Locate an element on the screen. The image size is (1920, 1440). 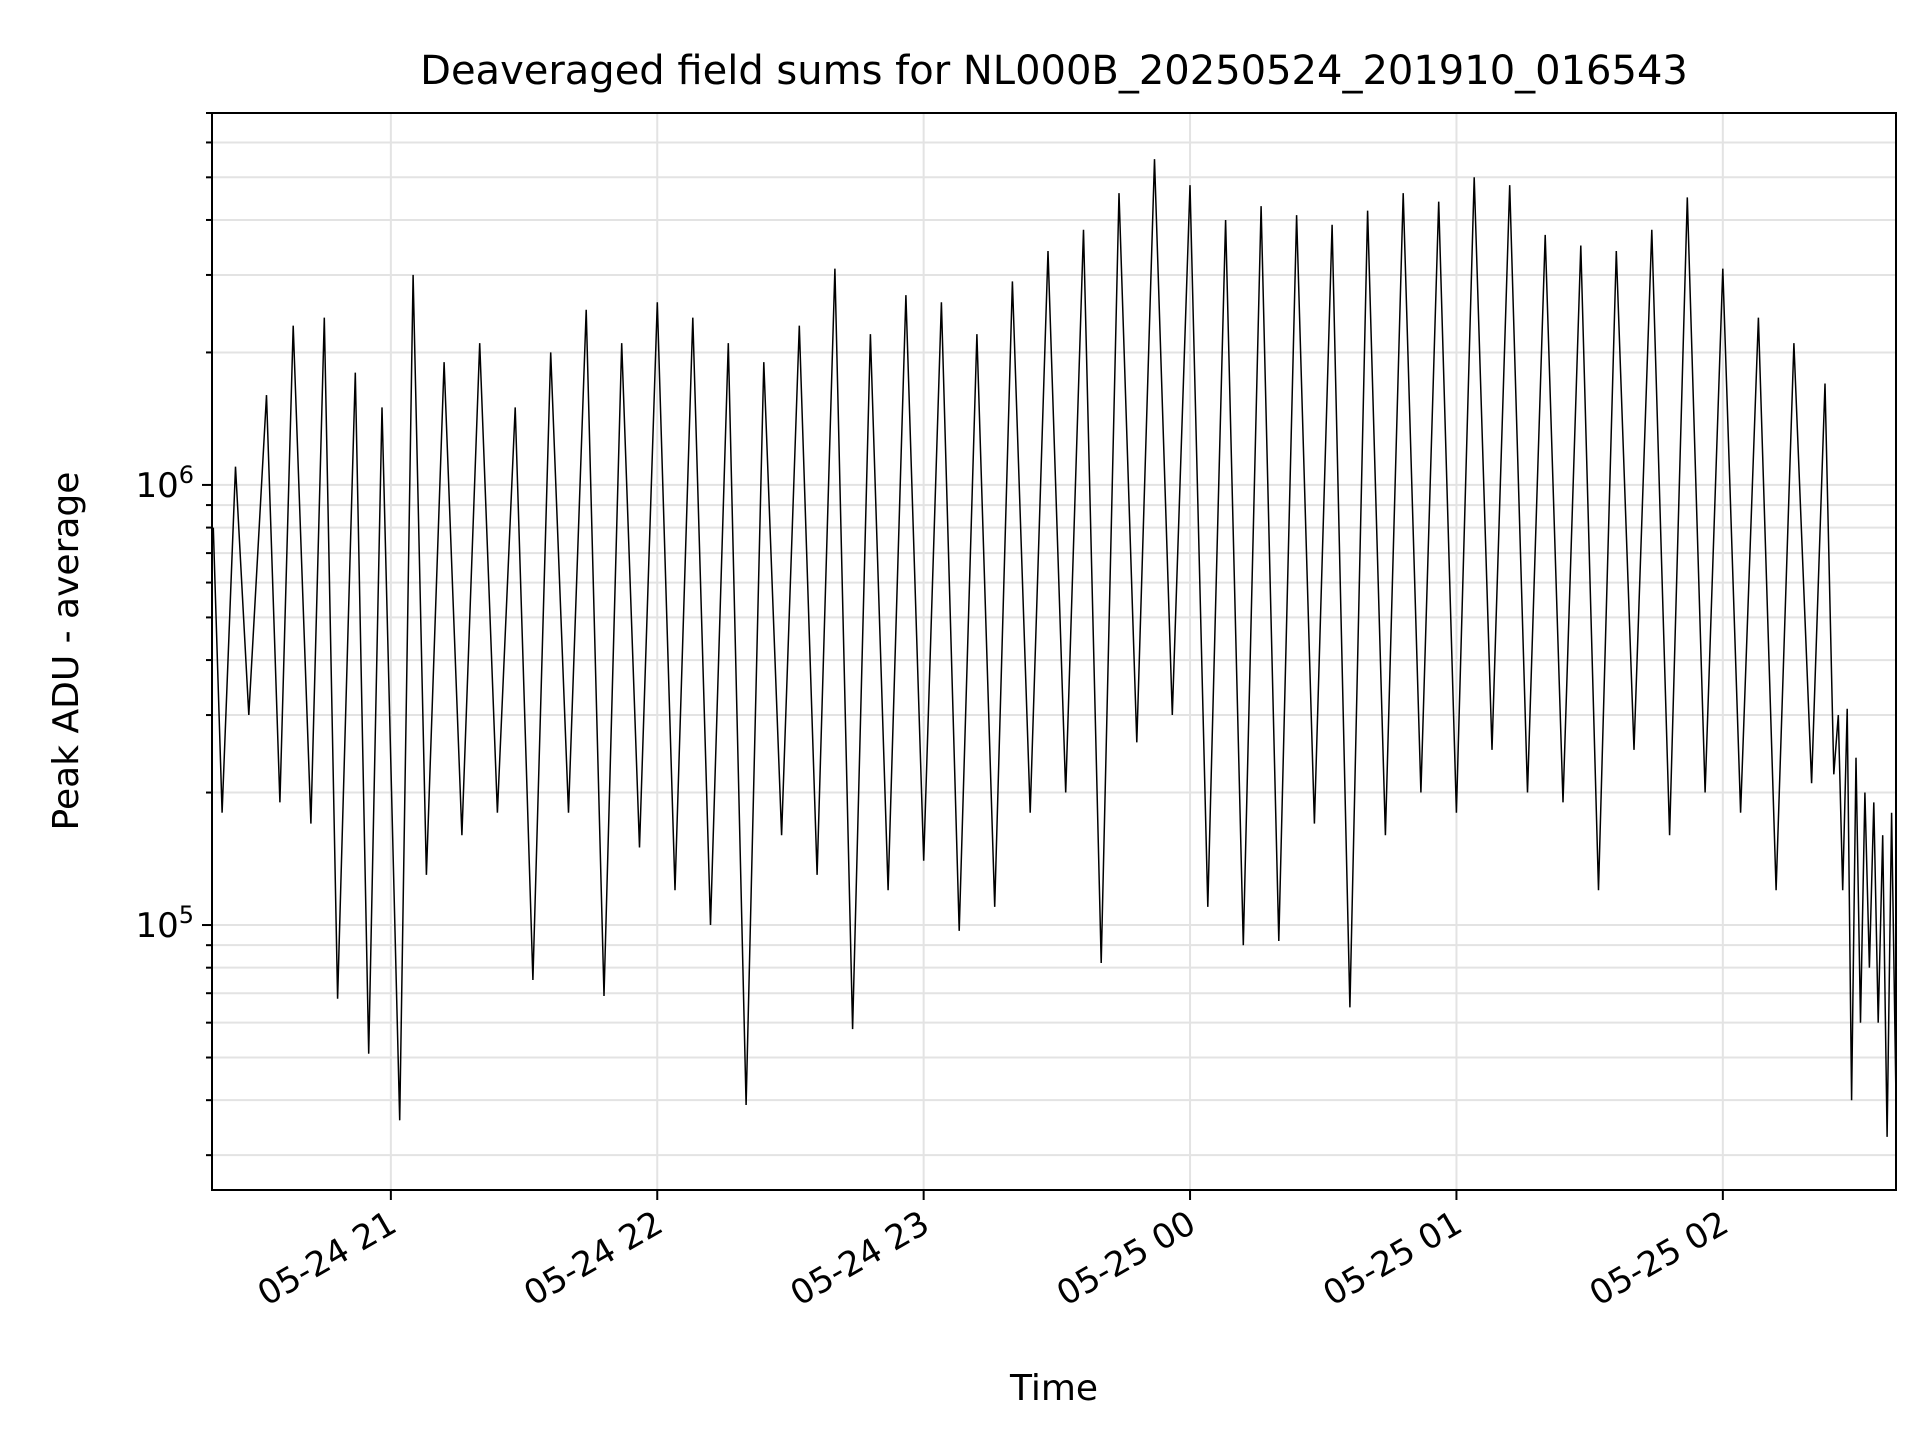
y-tick-label: 10⁶ is located at coordinates (164, 483).